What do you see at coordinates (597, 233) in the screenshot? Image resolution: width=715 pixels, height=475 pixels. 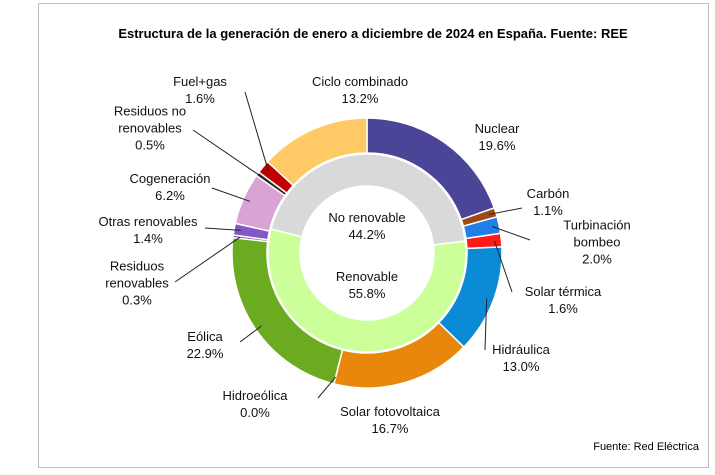 I see `label-text: Turbinación bombeo` at bounding box center [597, 233].